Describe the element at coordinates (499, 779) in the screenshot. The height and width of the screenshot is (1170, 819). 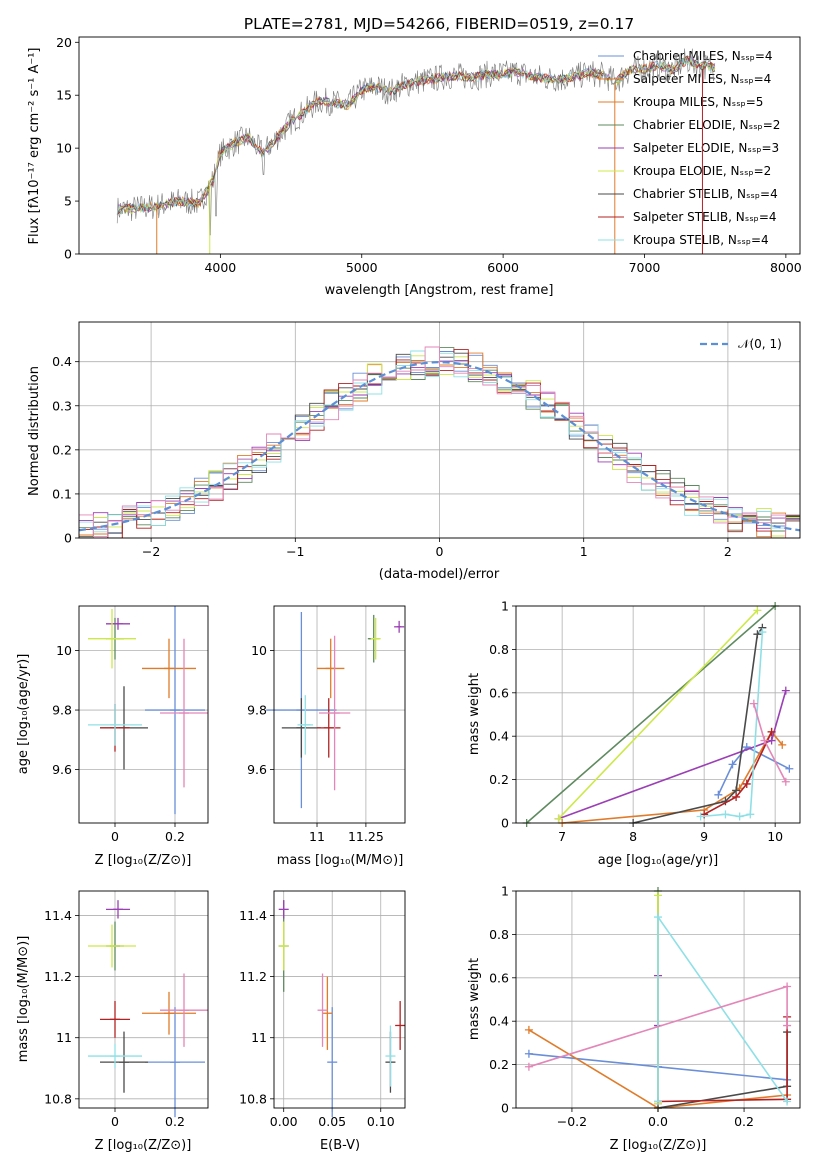
I see `y-tick-label: 0.2` at that location.